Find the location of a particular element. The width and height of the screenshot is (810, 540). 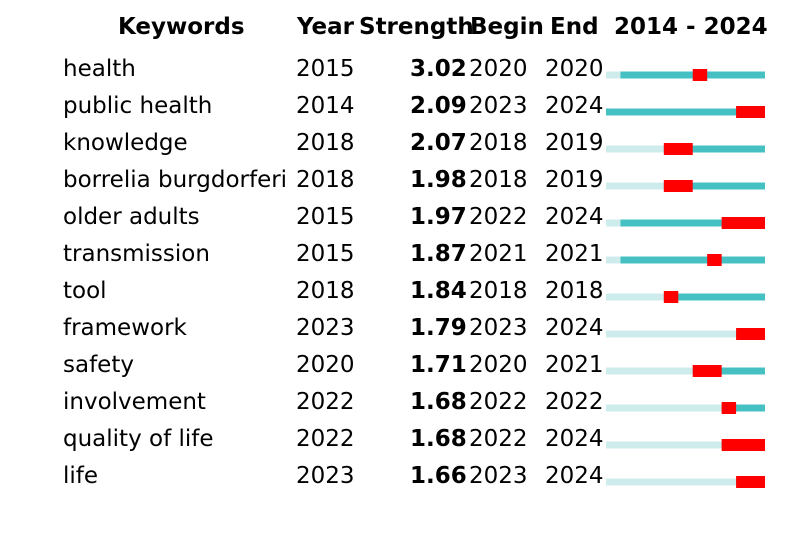

strength-cell: 3.02 is located at coordinates (438, 69).